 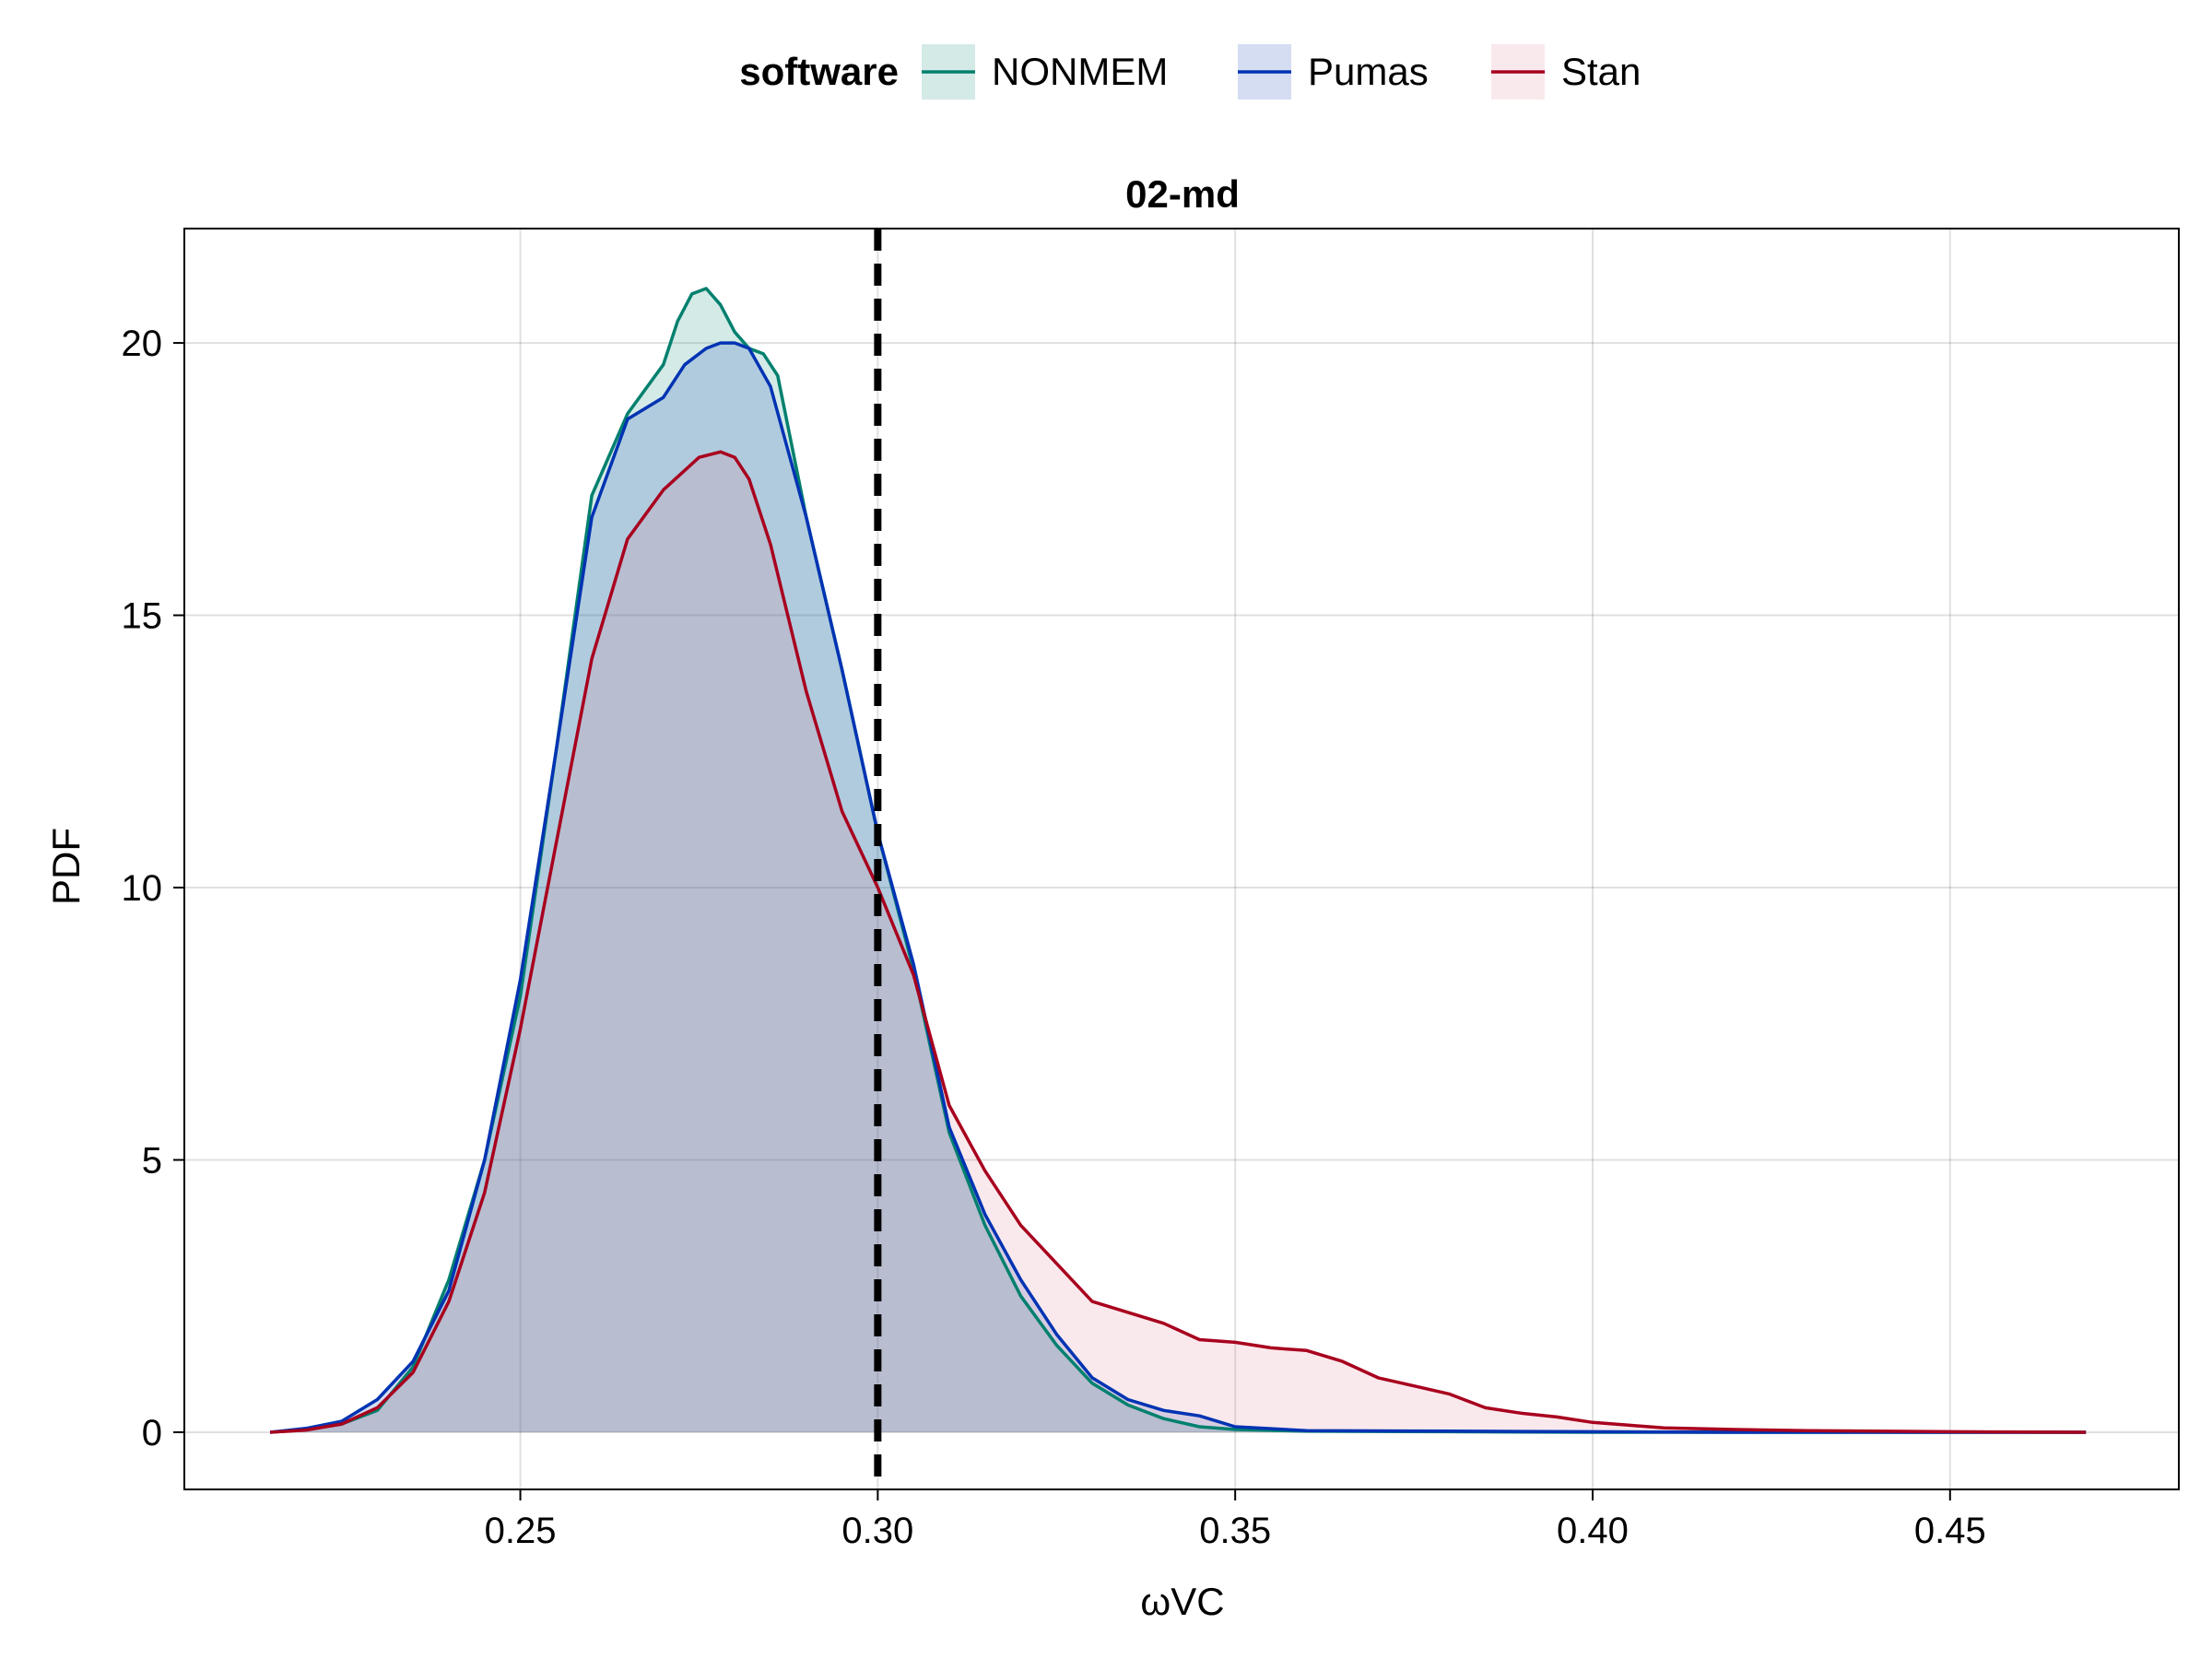 What do you see at coordinates (1190, 72) in the screenshot?
I see `legend: software NONMEM Pumas Stan` at bounding box center [1190, 72].